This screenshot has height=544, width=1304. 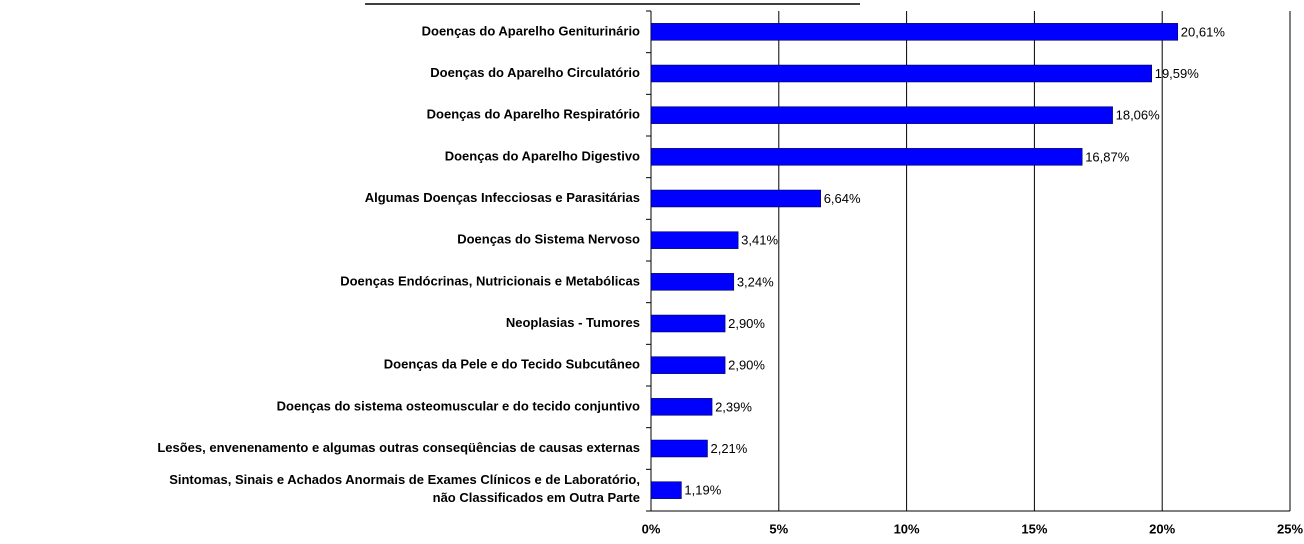 I want to click on x-tick-label: 0%, so click(x=651, y=528).